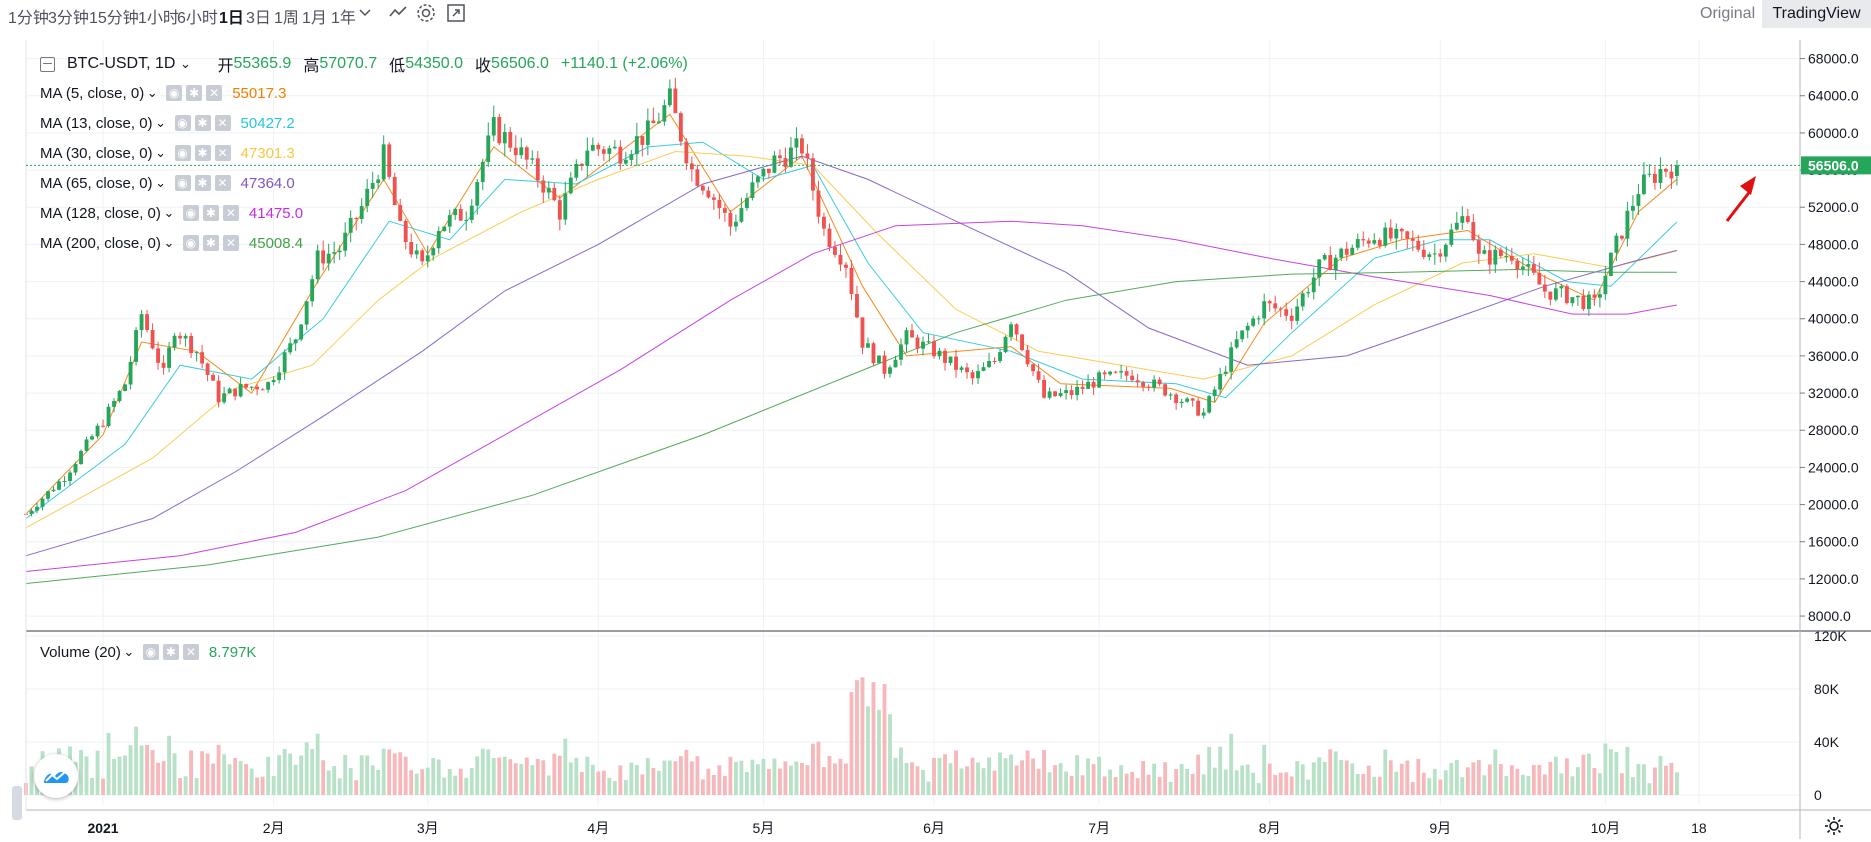 This screenshot has width=1871, height=842. What do you see at coordinates (92, 93) in the screenshot?
I see `indicator-name: MA (5, close, 0)` at bounding box center [92, 93].